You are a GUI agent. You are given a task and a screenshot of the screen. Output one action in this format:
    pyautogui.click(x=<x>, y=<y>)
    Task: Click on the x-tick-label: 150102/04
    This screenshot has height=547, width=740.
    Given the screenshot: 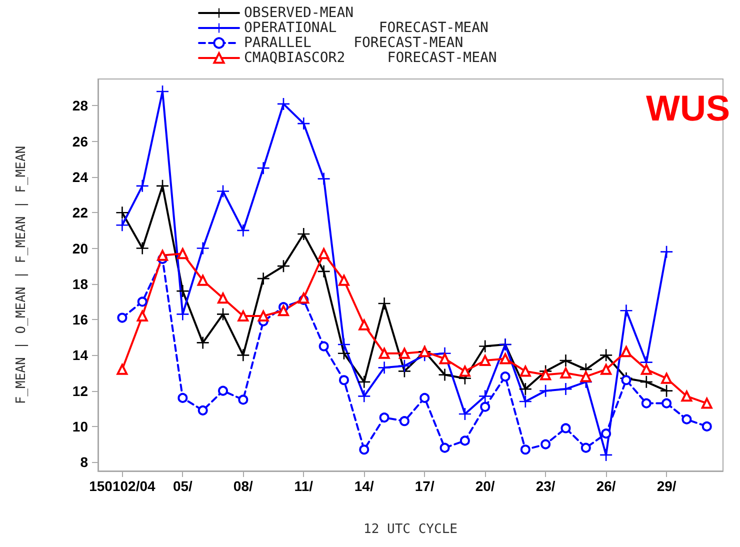 What is the action you would take?
    pyautogui.click(x=122, y=486)
    